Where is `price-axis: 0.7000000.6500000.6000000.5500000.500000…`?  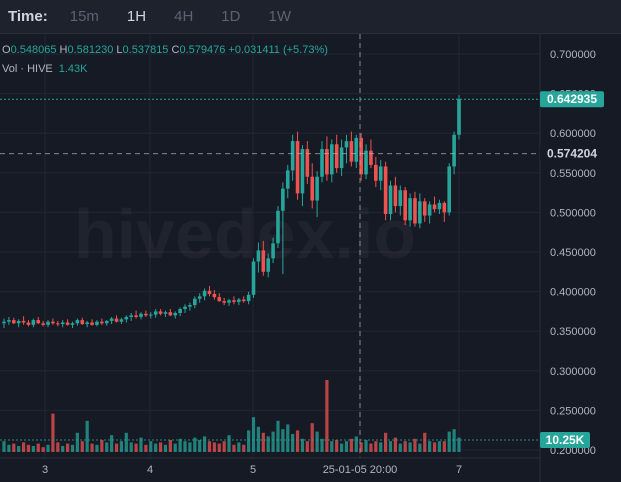
price-axis: 0.7000000.6500000.6000000.5500000.500000… is located at coordinates (573, 253).